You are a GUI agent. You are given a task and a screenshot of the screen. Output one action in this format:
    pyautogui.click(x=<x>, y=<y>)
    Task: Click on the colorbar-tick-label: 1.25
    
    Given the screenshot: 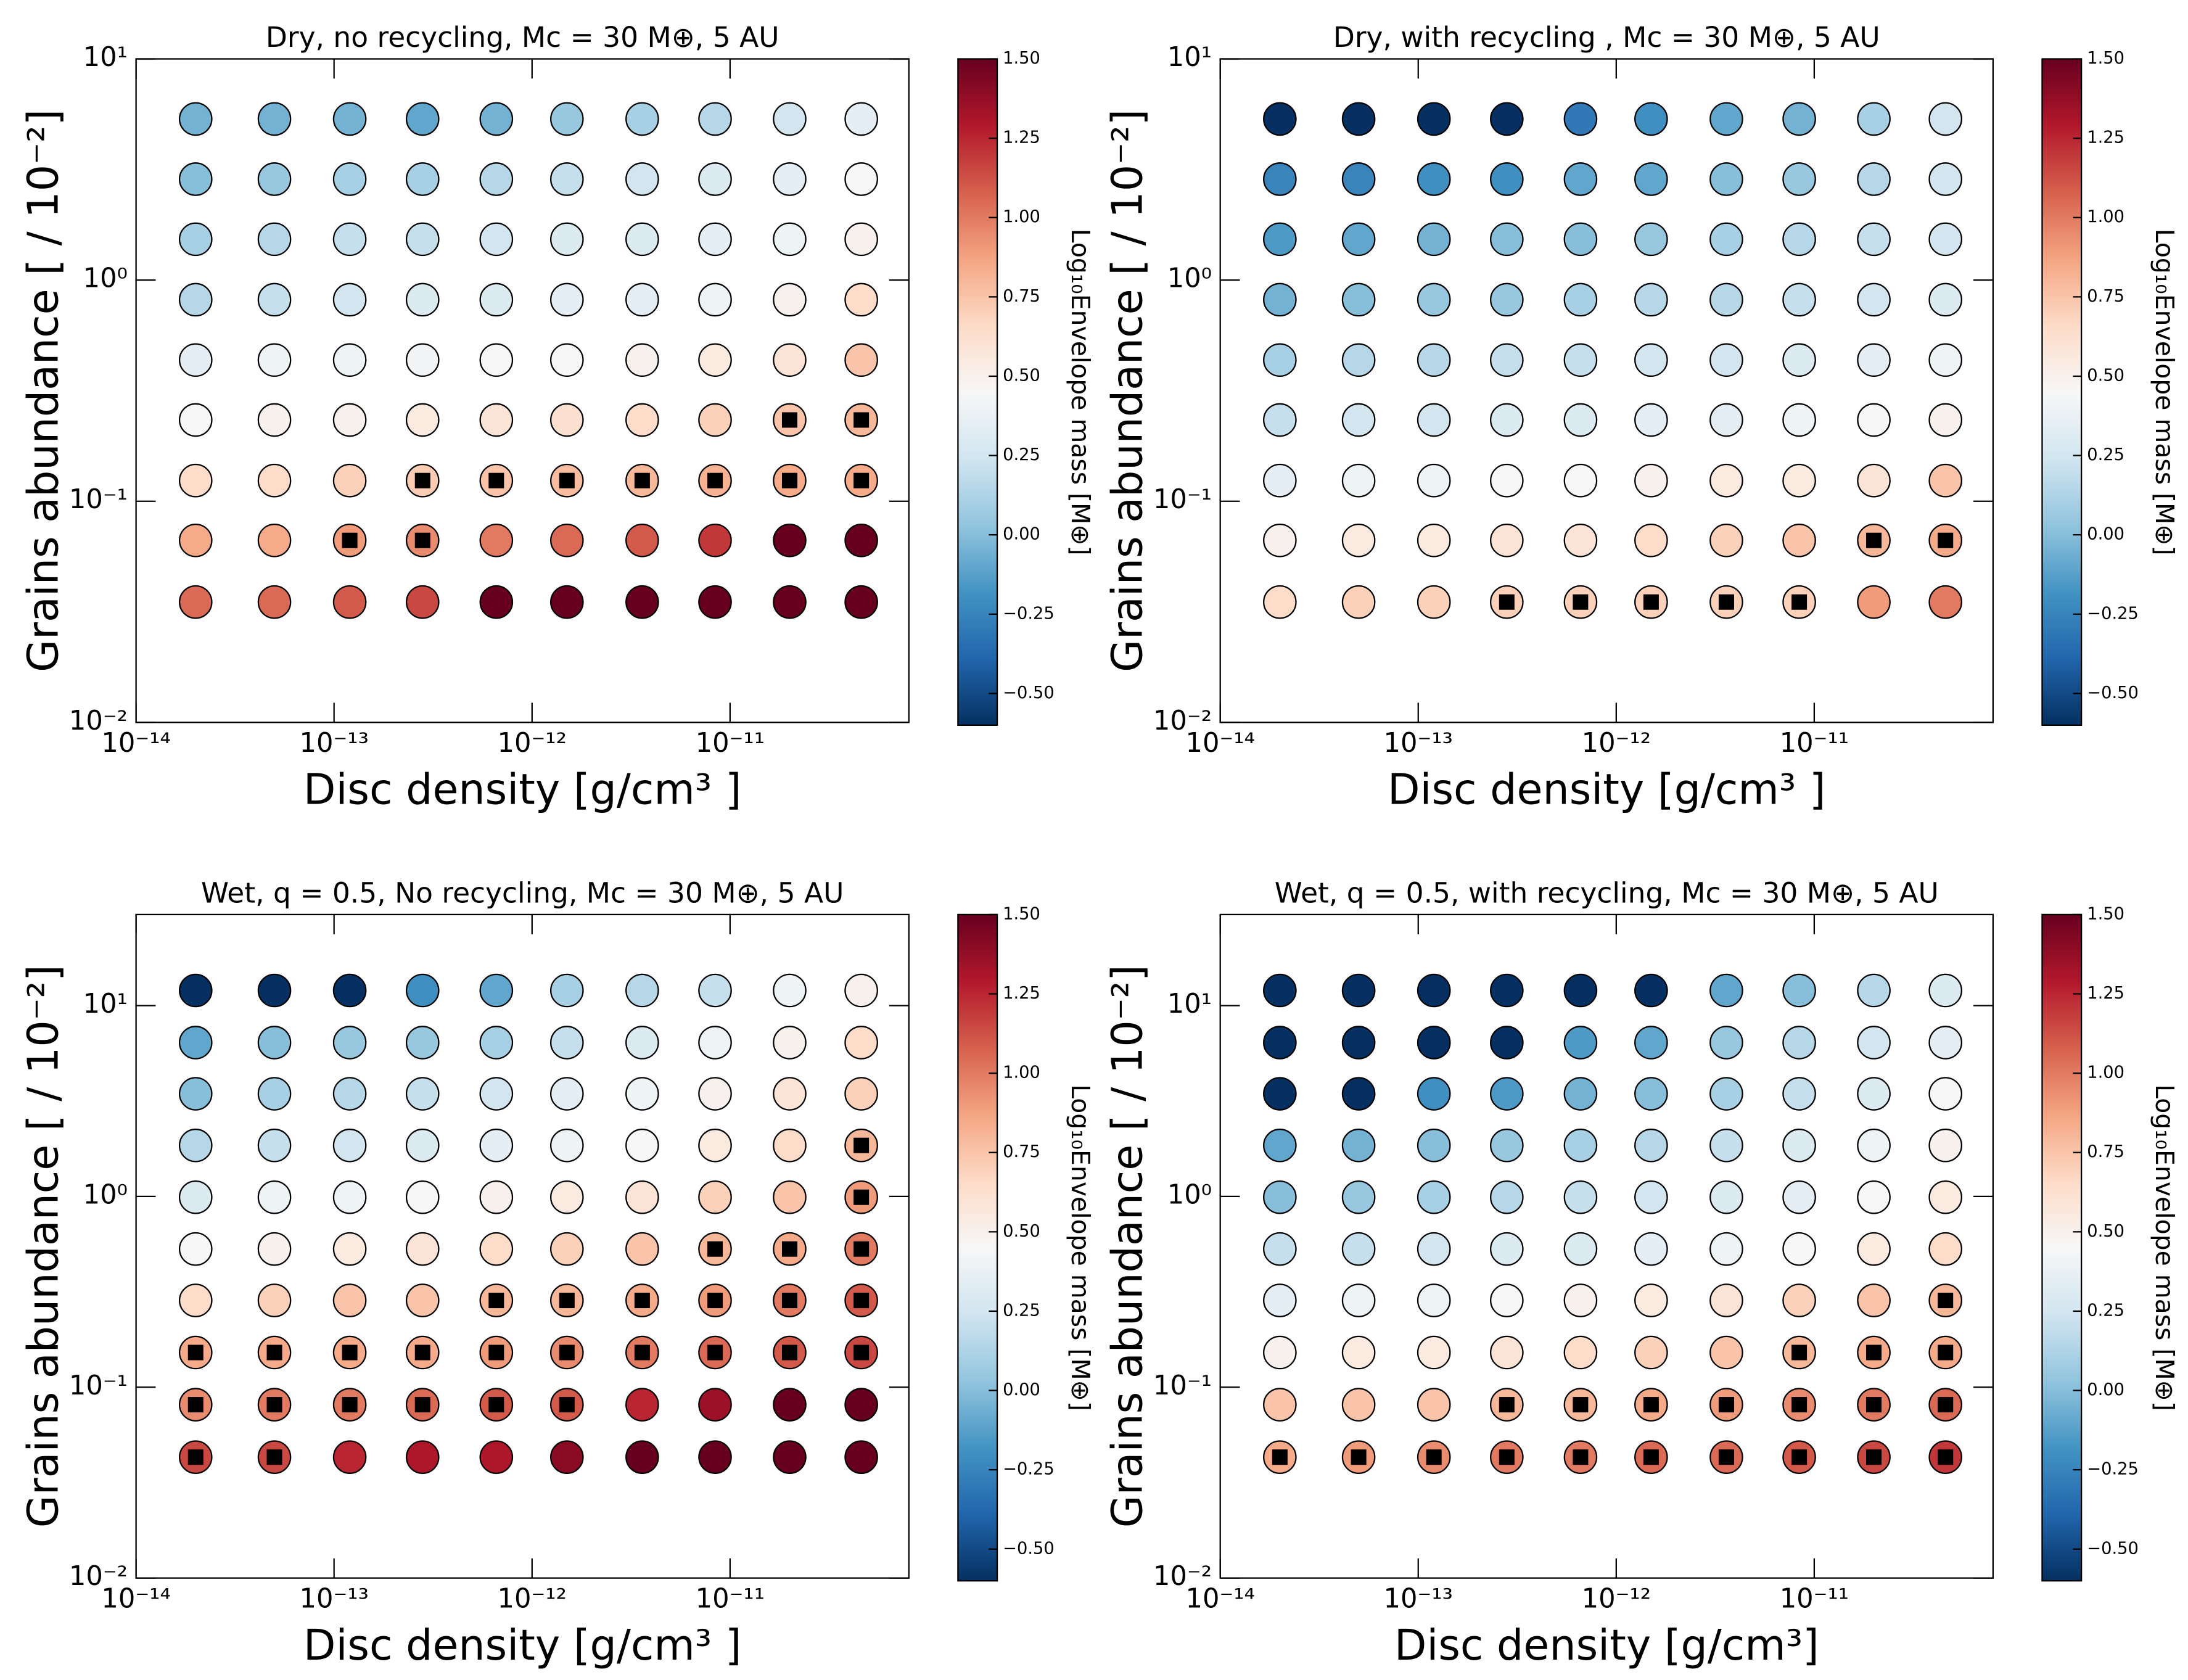 What is the action you would take?
    pyautogui.click(x=2105, y=993)
    